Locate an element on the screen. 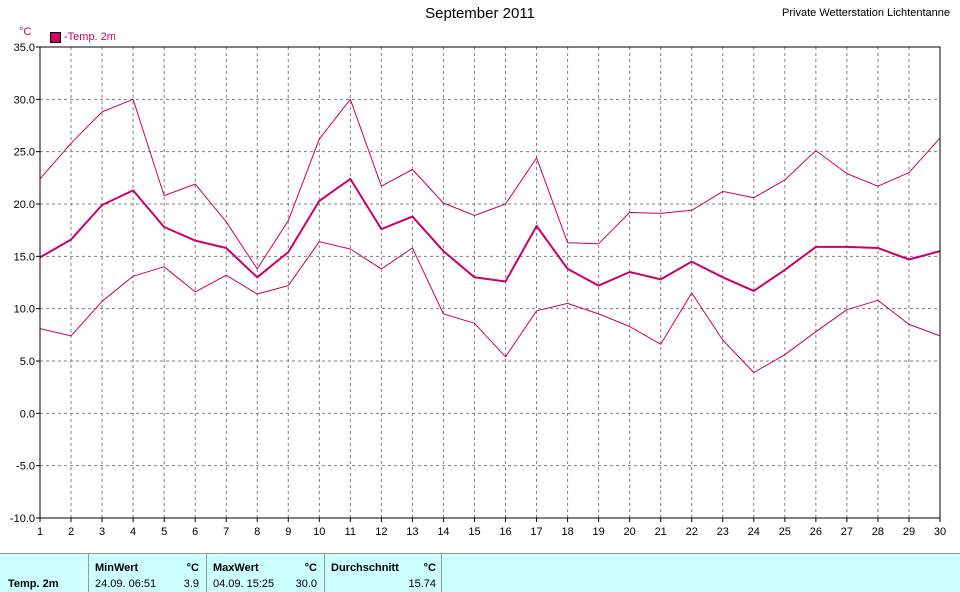  x-tick-label: 21 is located at coordinates (661, 532).